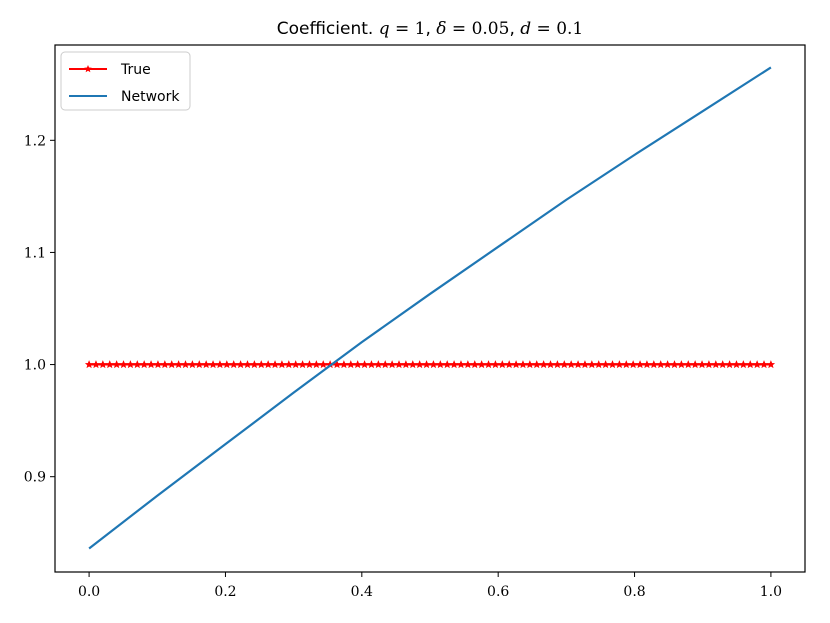  I want to click on x-tick-label: 1.0, so click(771, 592).